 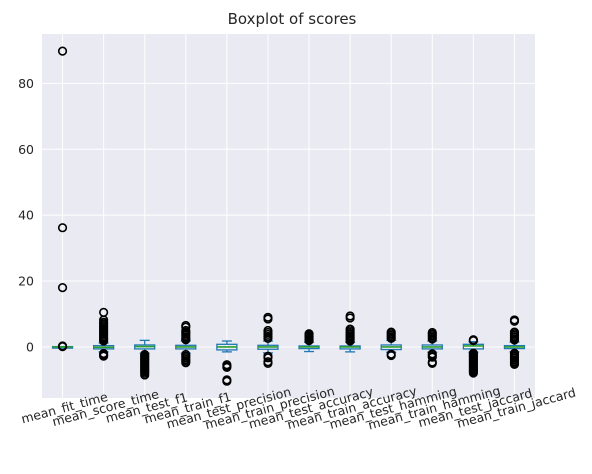 What do you see at coordinates (26, 281) in the screenshot?
I see `y-tick-label: 20` at bounding box center [26, 281].